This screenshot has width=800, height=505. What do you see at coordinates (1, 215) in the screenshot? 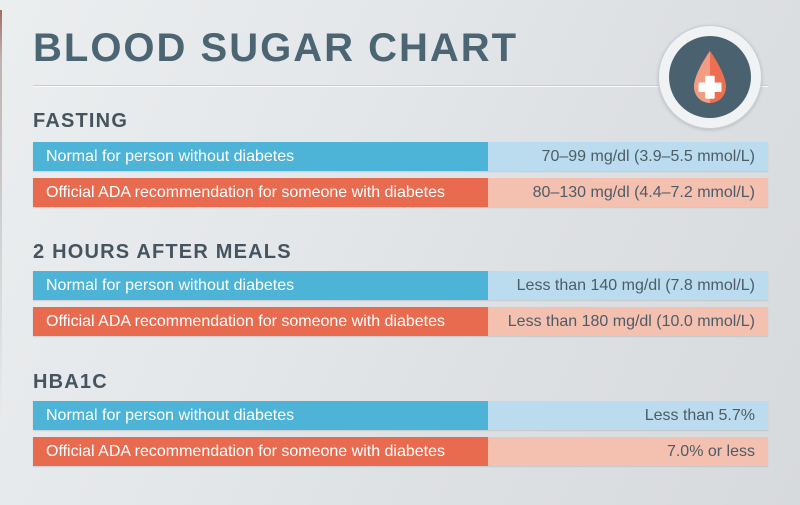
I see `left-edge-shadow` at bounding box center [1, 215].